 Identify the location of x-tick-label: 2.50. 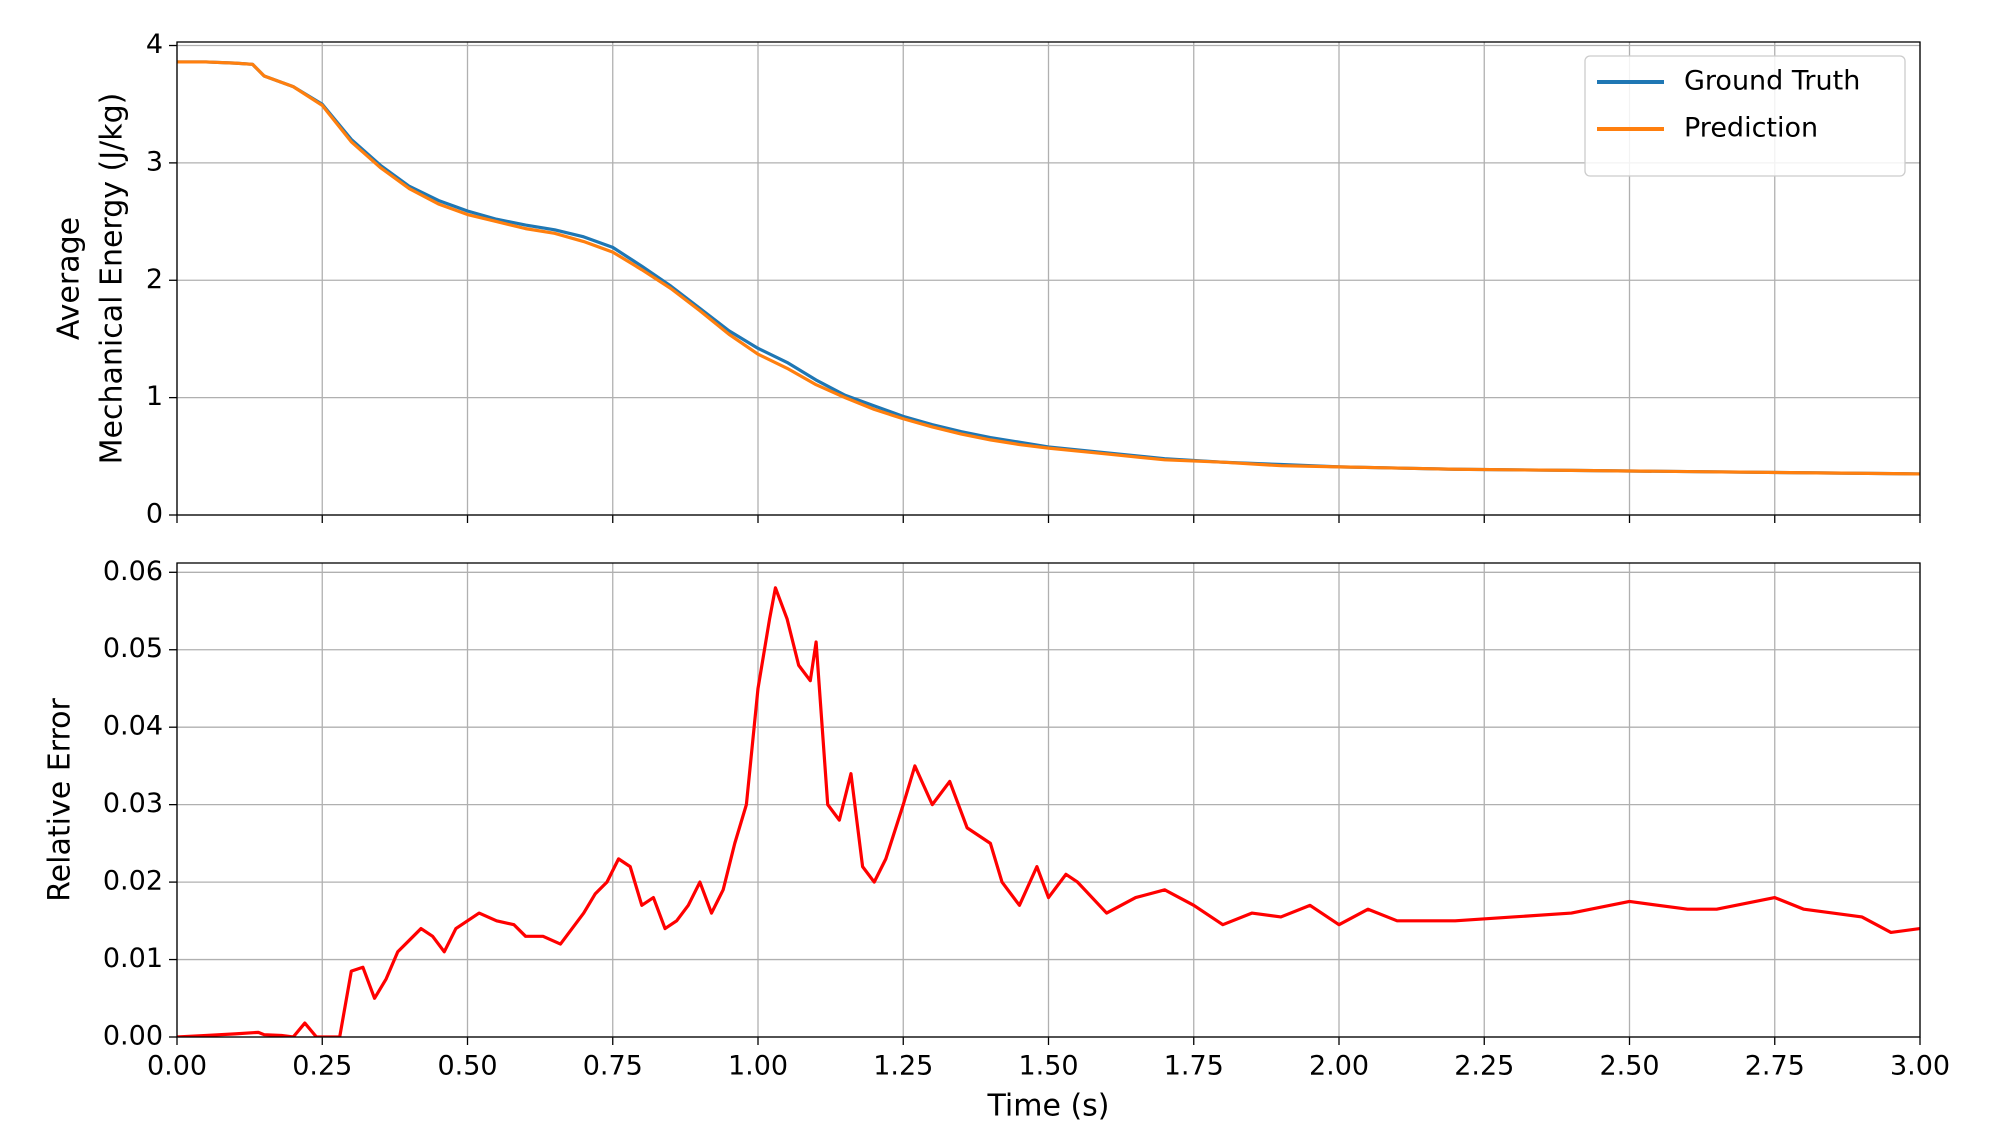
(1629, 1066).